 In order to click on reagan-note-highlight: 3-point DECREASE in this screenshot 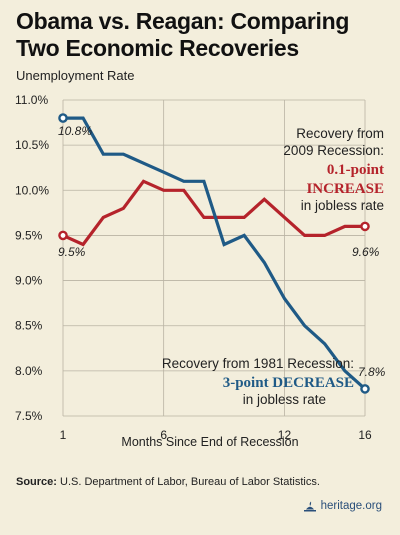, I will do `click(288, 383)`.